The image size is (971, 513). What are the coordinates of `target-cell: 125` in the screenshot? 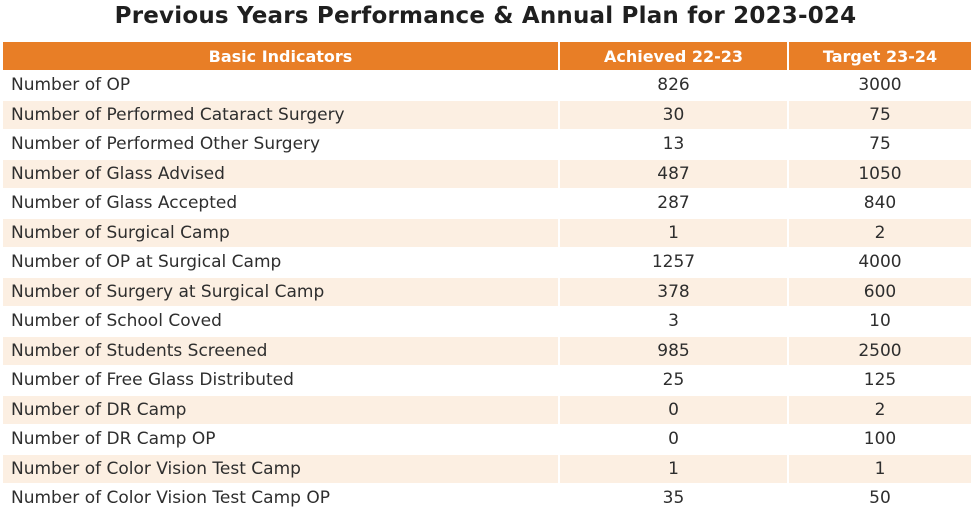 It's located at (879, 380).